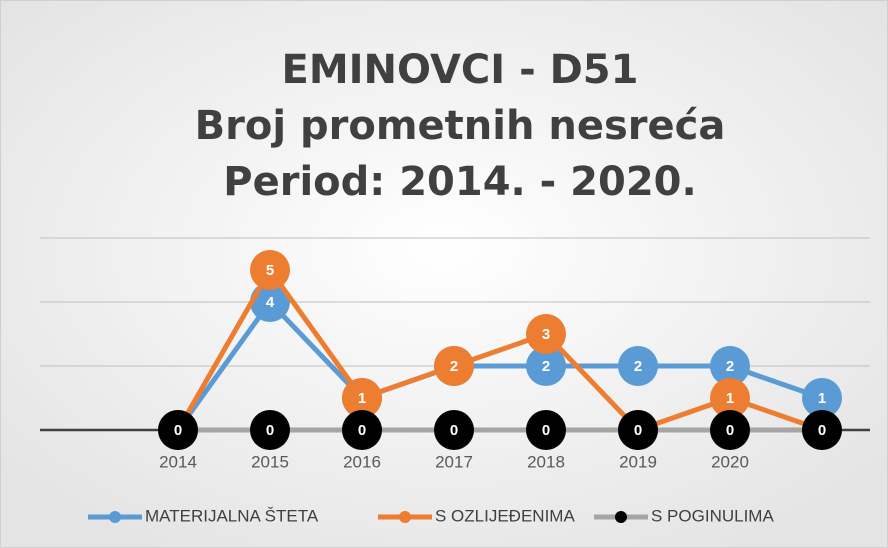 The image size is (888, 548). I want to click on legend-label: S POGINULIMA, so click(712, 515).